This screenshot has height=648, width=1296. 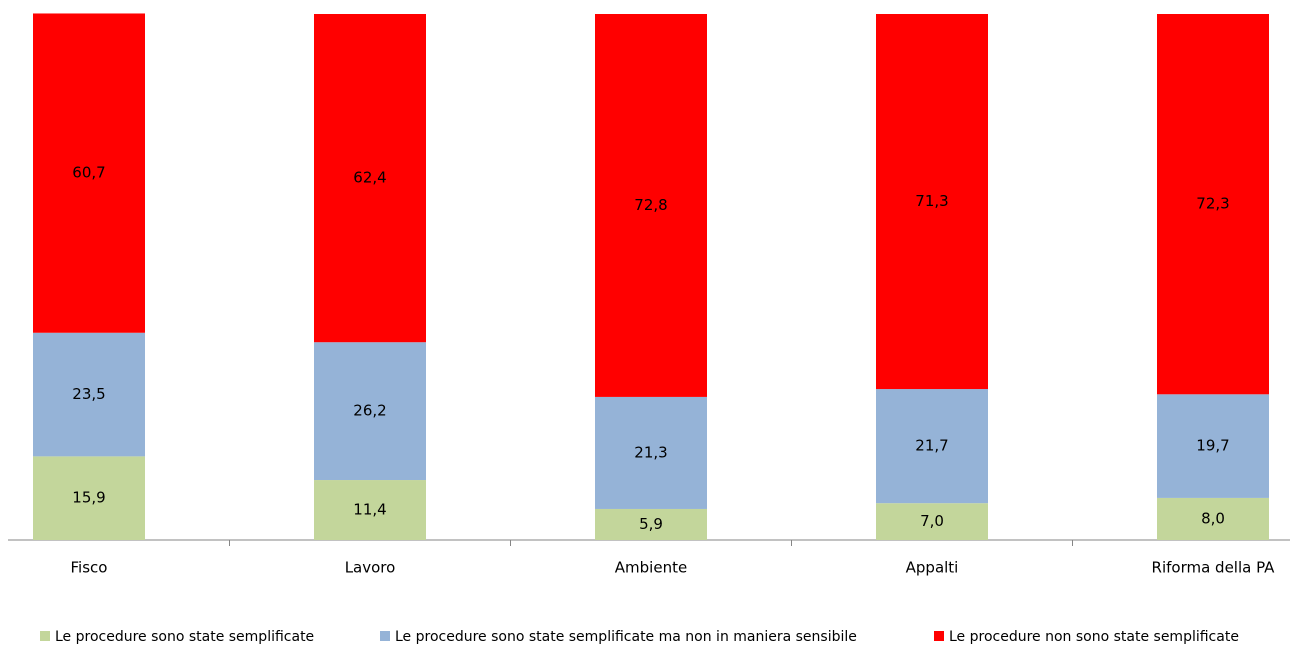 What do you see at coordinates (89, 568) in the screenshot?
I see `x-tick-label: Fisco` at bounding box center [89, 568].